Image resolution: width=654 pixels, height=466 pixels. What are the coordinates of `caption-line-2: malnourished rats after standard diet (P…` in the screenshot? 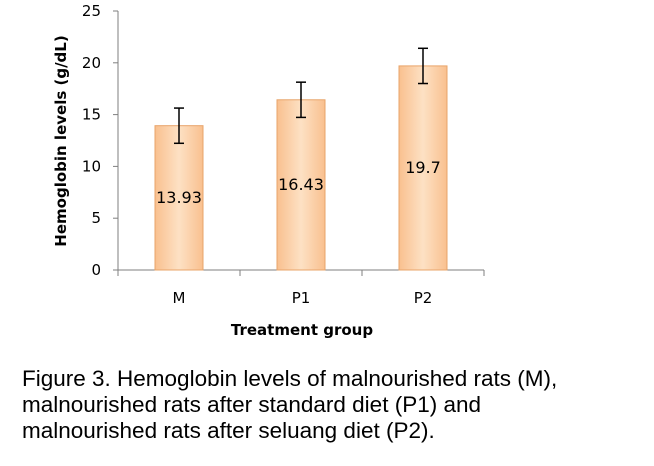 It's located at (251, 404).